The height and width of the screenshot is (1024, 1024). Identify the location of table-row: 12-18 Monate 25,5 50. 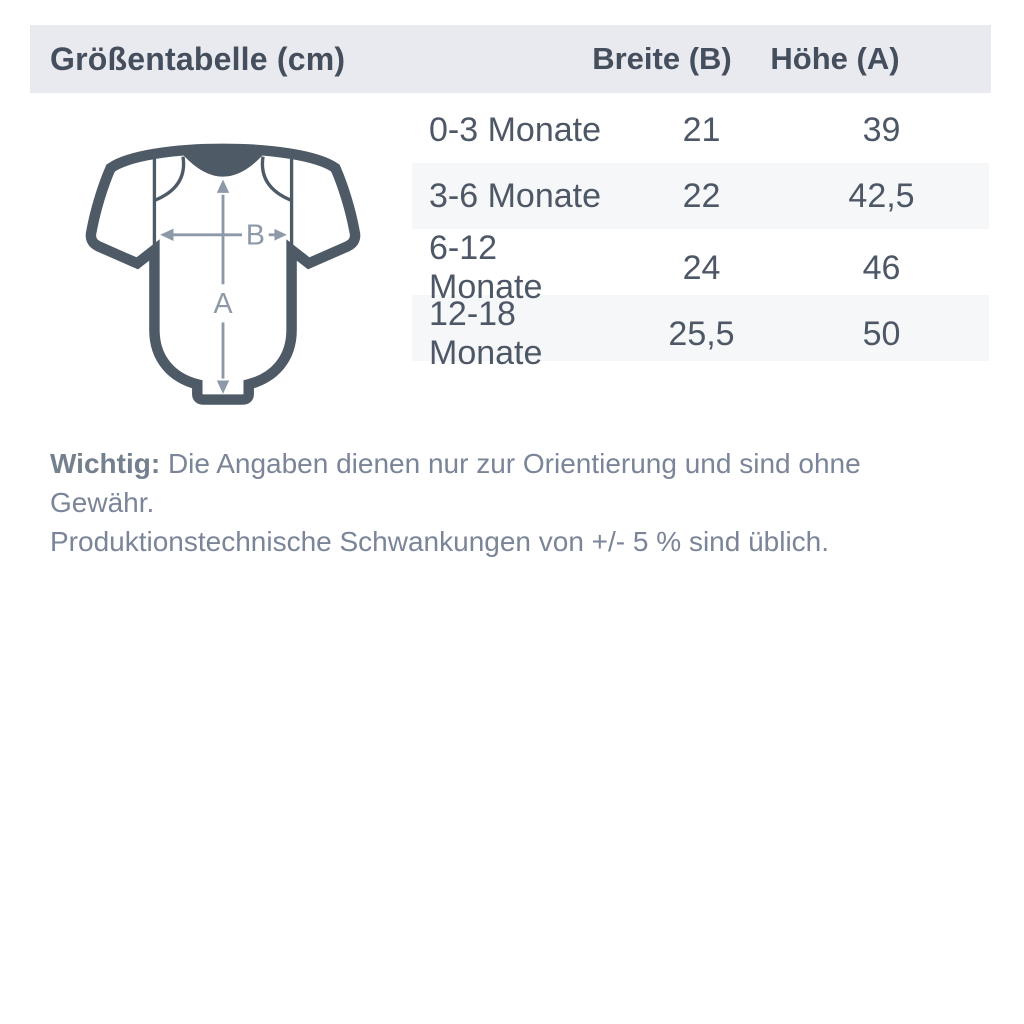
(700, 333).